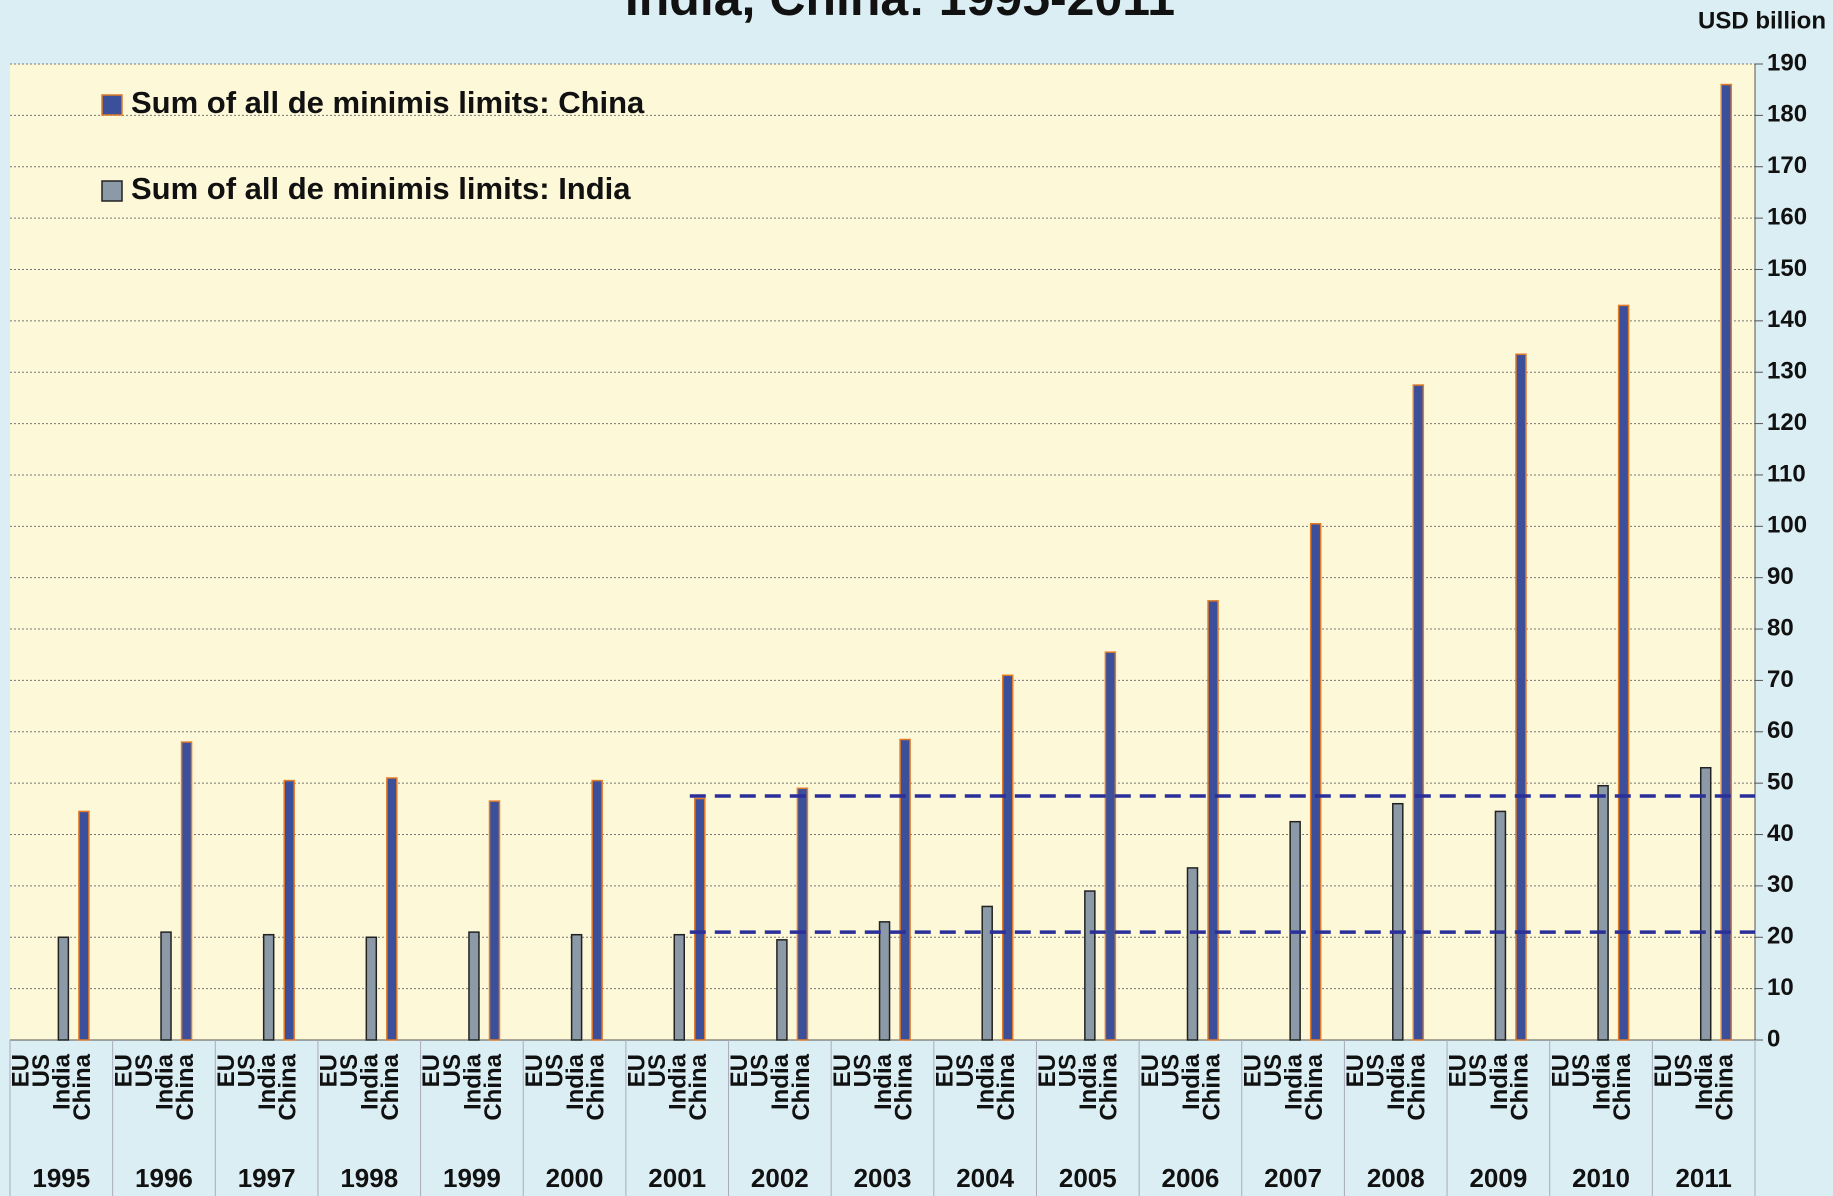  What do you see at coordinates (1773, 1038) in the screenshot?
I see `y-tick-label: 0` at bounding box center [1773, 1038].